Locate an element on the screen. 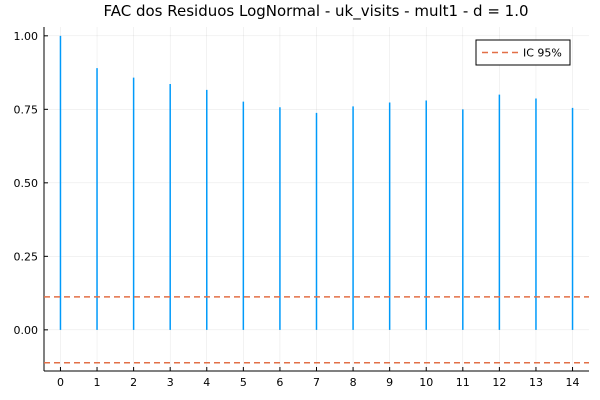  y-tick-label: 1.00 is located at coordinates (26, 36).